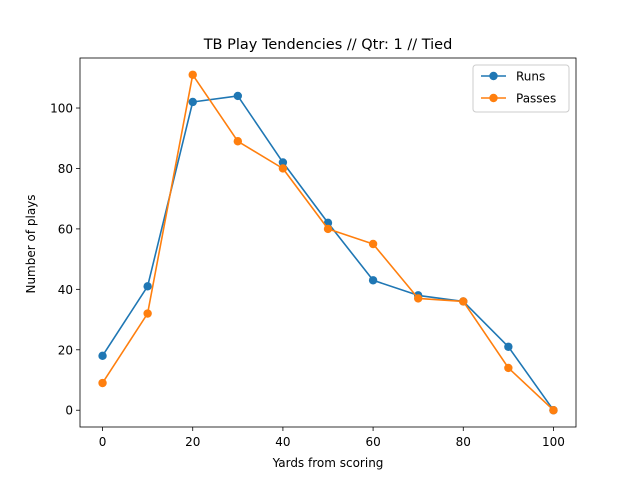 This screenshot has width=640, height=480. I want to click on y-tick-label: 20, so click(65, 350).